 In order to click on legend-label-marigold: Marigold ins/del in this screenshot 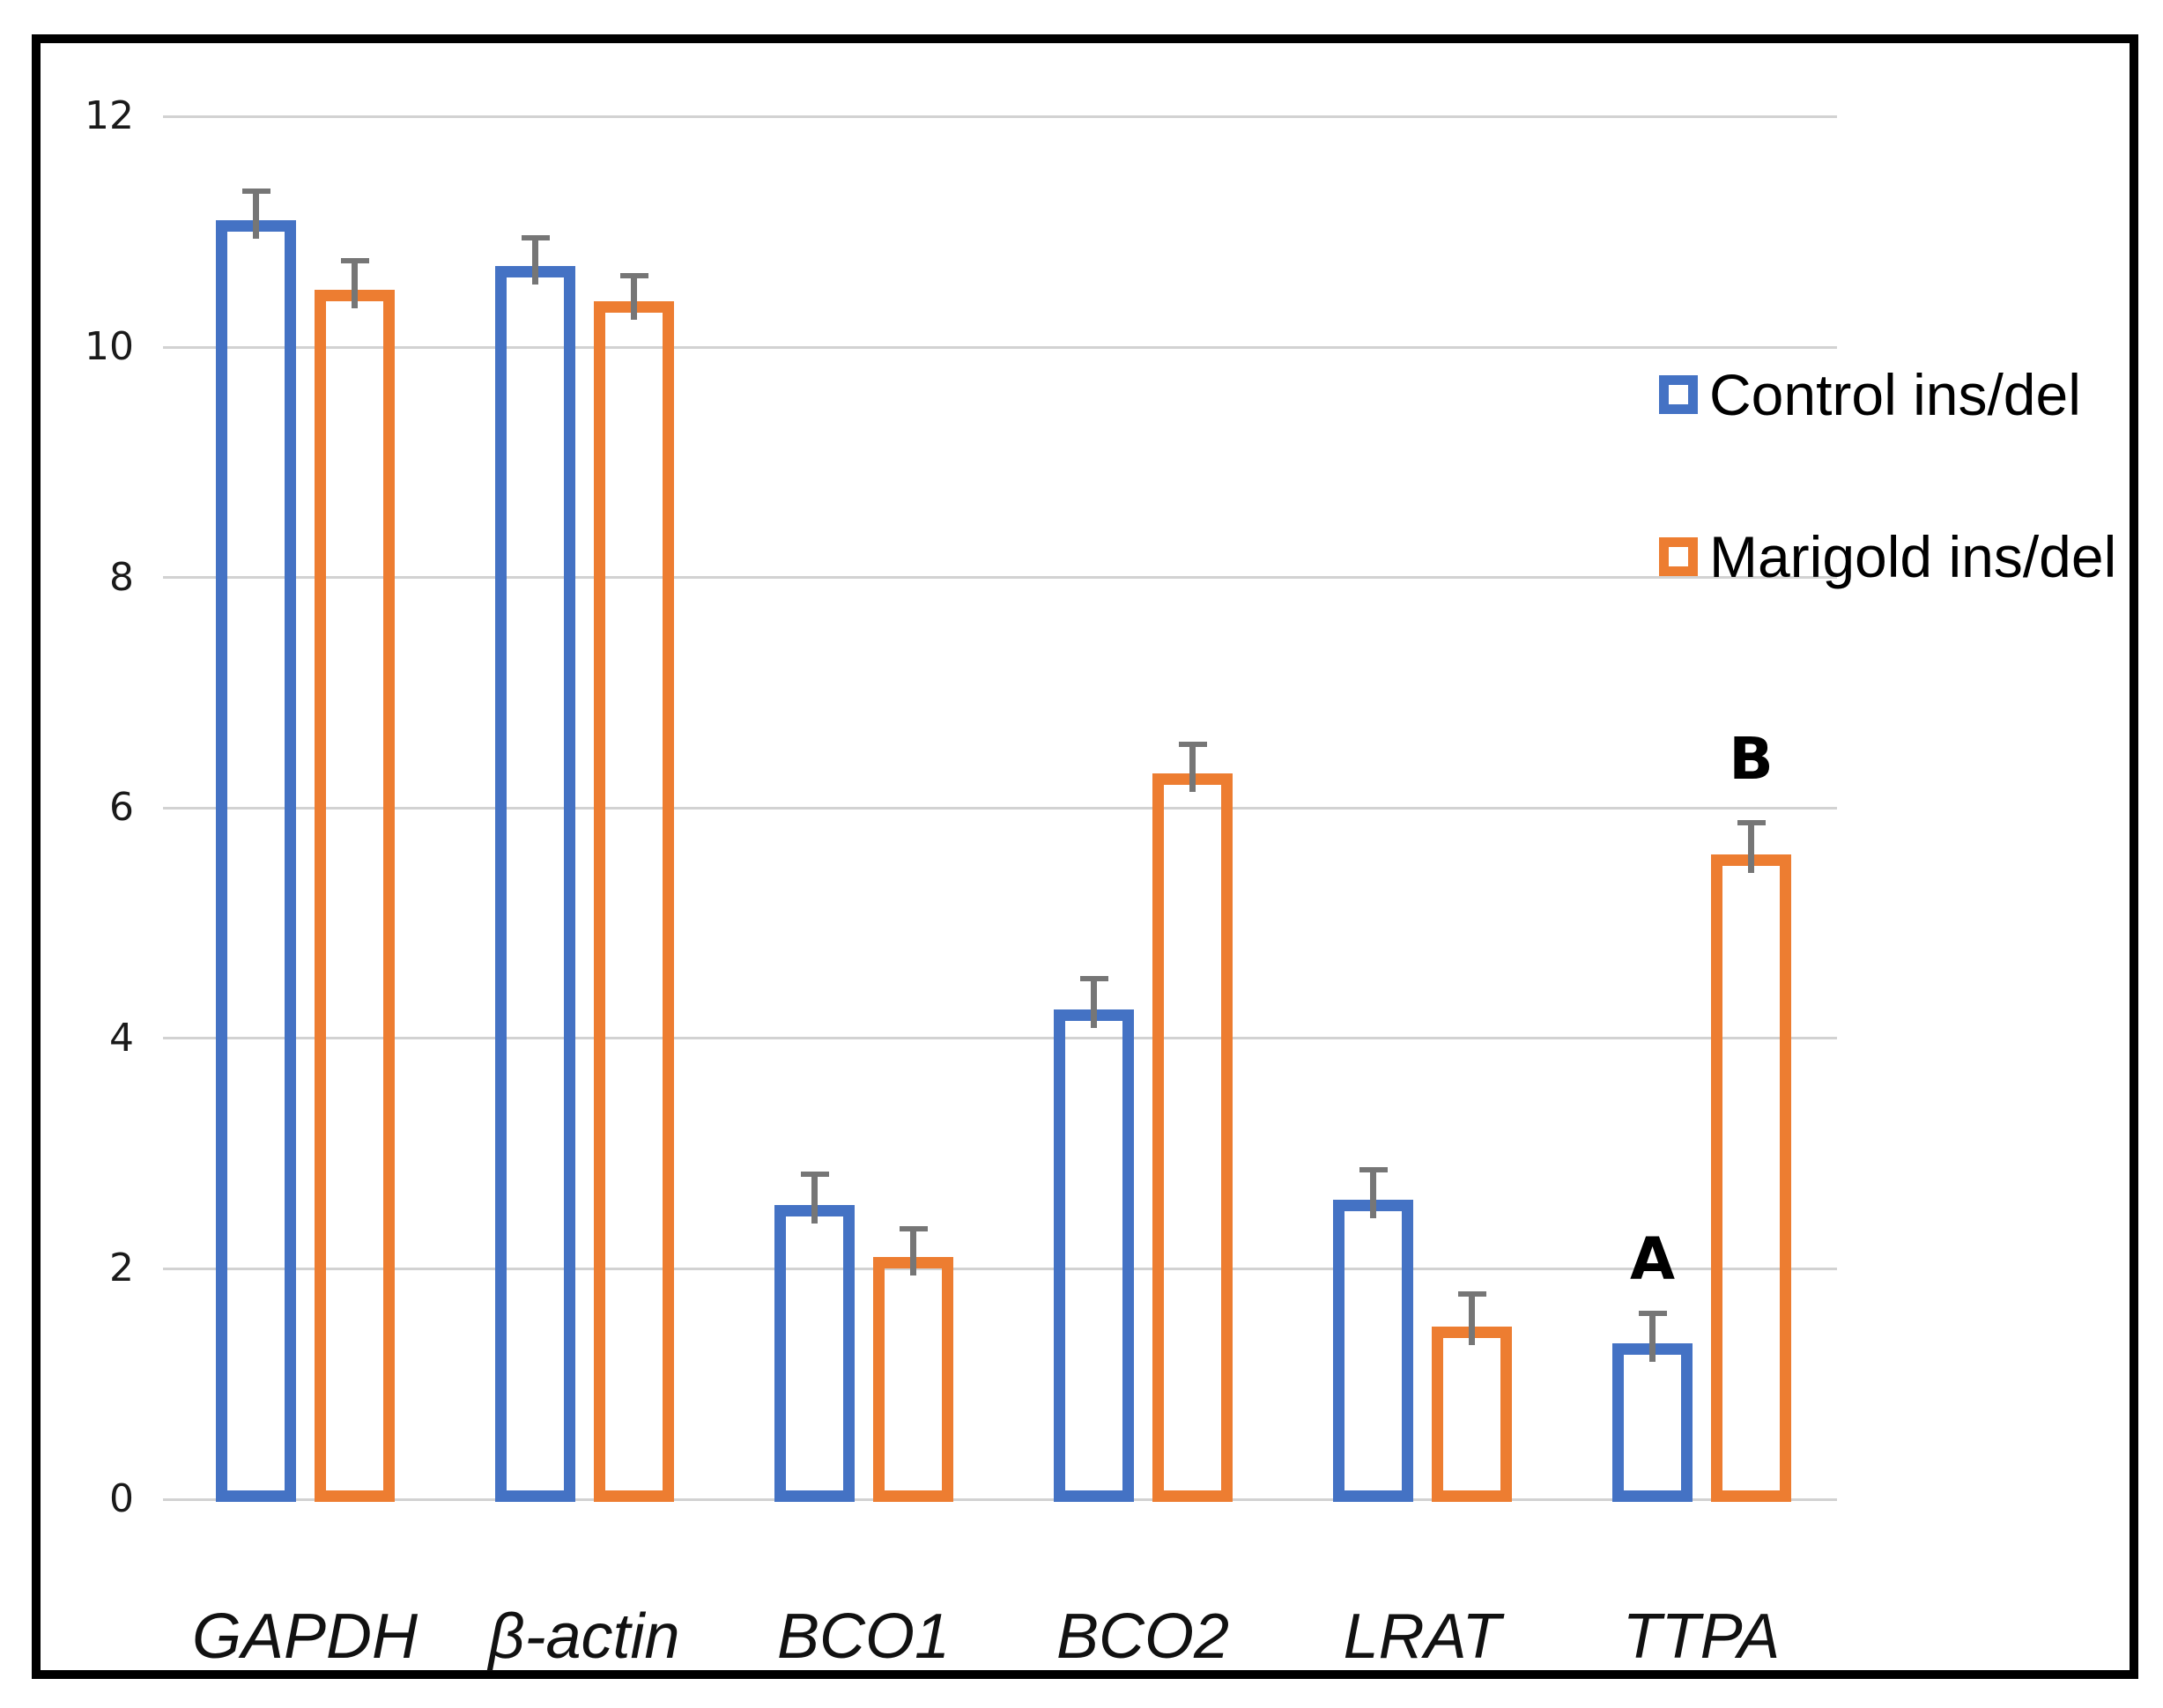, I will do `click(1913, 556)`.